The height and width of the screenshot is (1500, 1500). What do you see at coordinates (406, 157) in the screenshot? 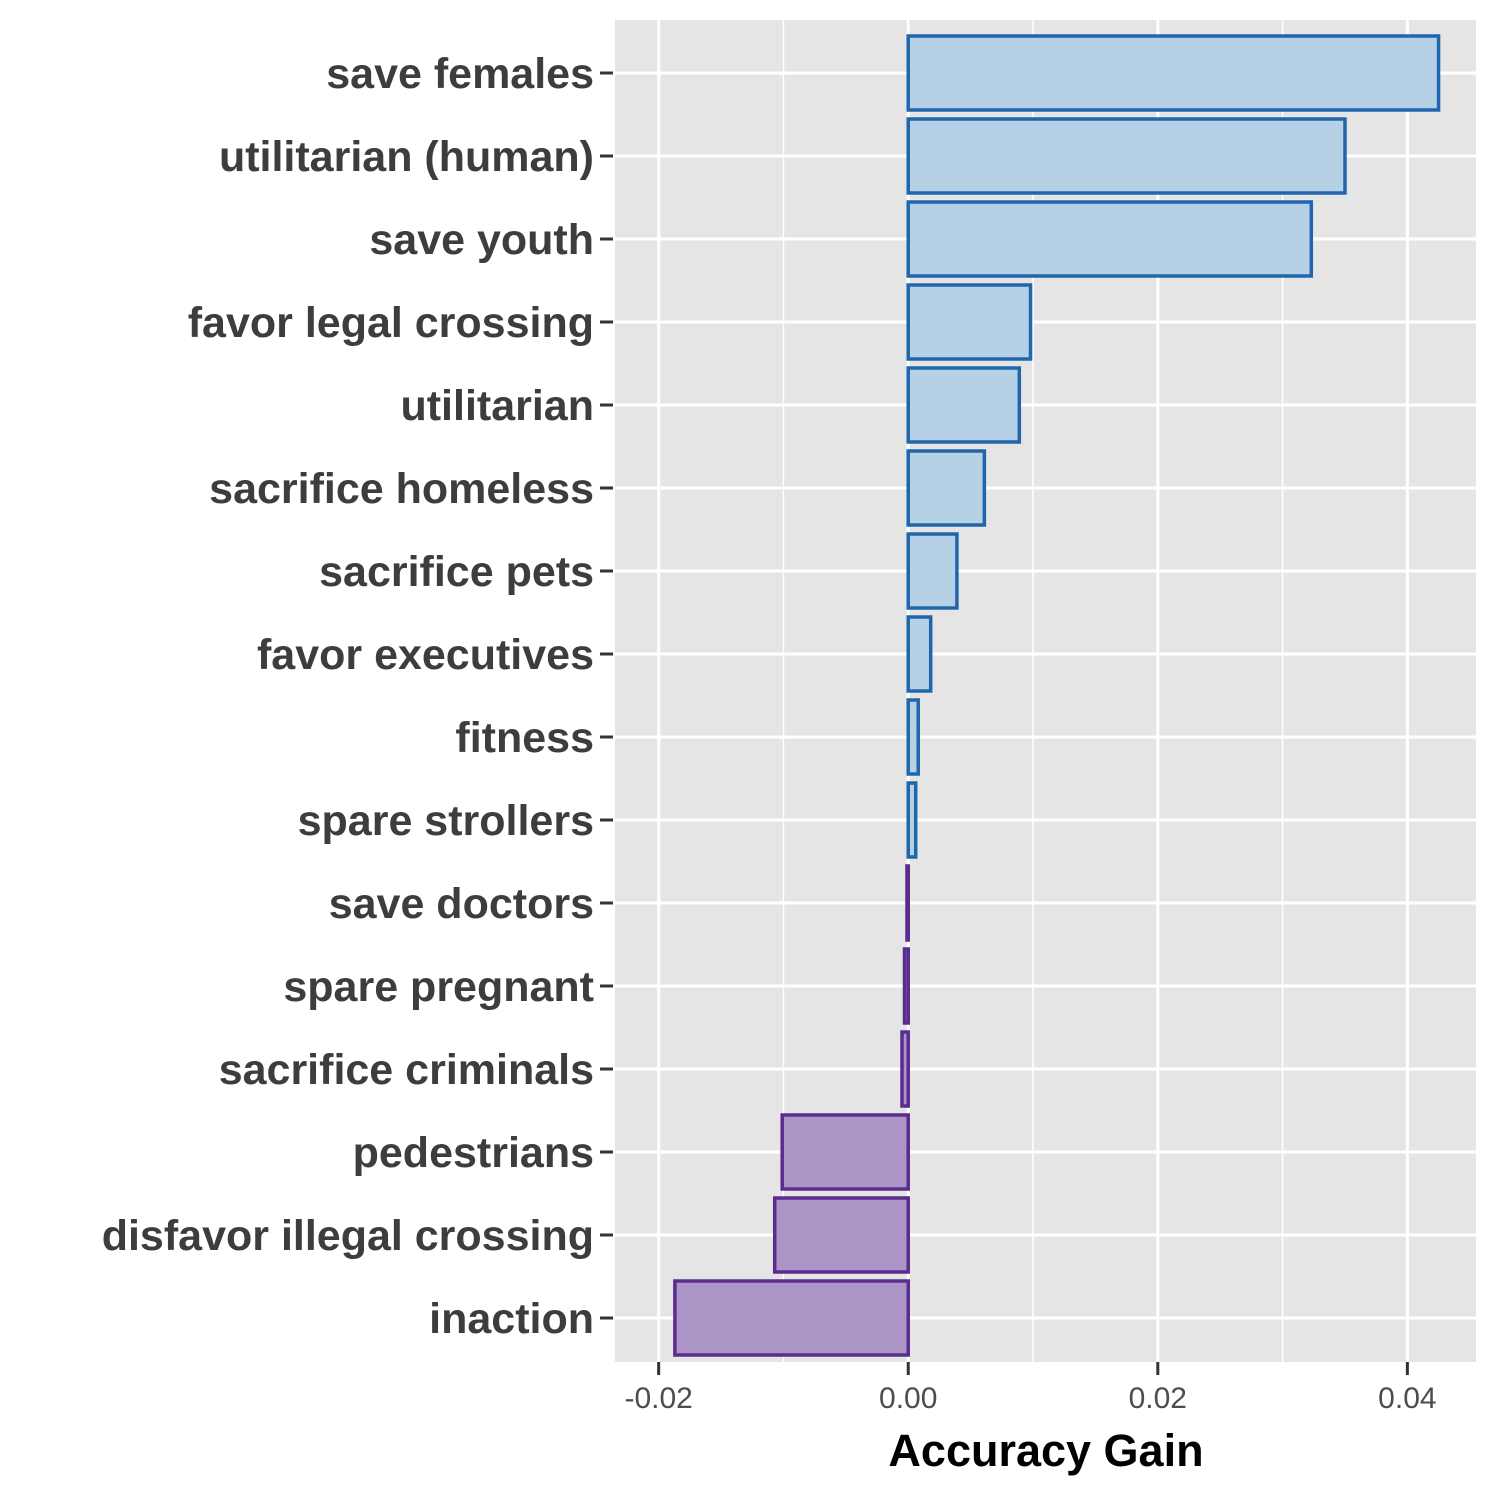
I see `y-tick-label: utilitarian (human)` at bounding box center [406, 157].